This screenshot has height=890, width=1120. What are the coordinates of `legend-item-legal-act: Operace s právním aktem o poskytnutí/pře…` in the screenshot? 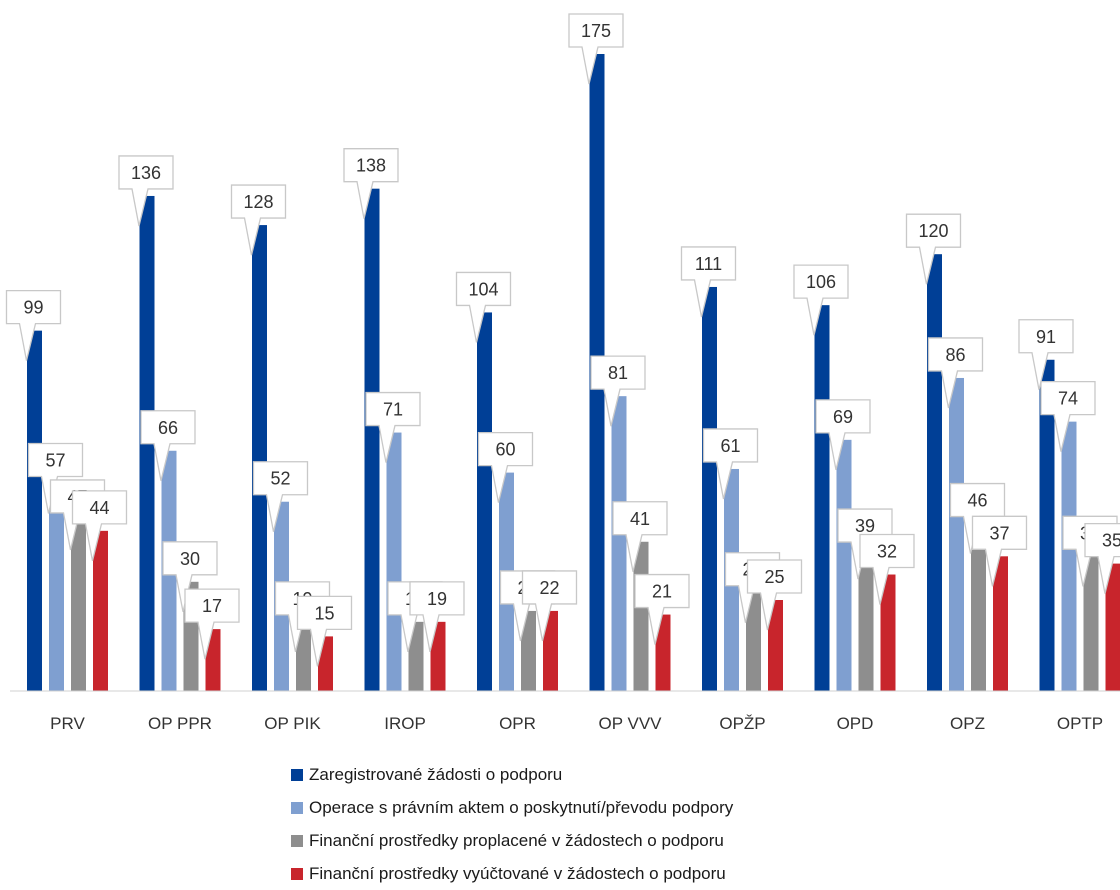 It's located at (512, 807).